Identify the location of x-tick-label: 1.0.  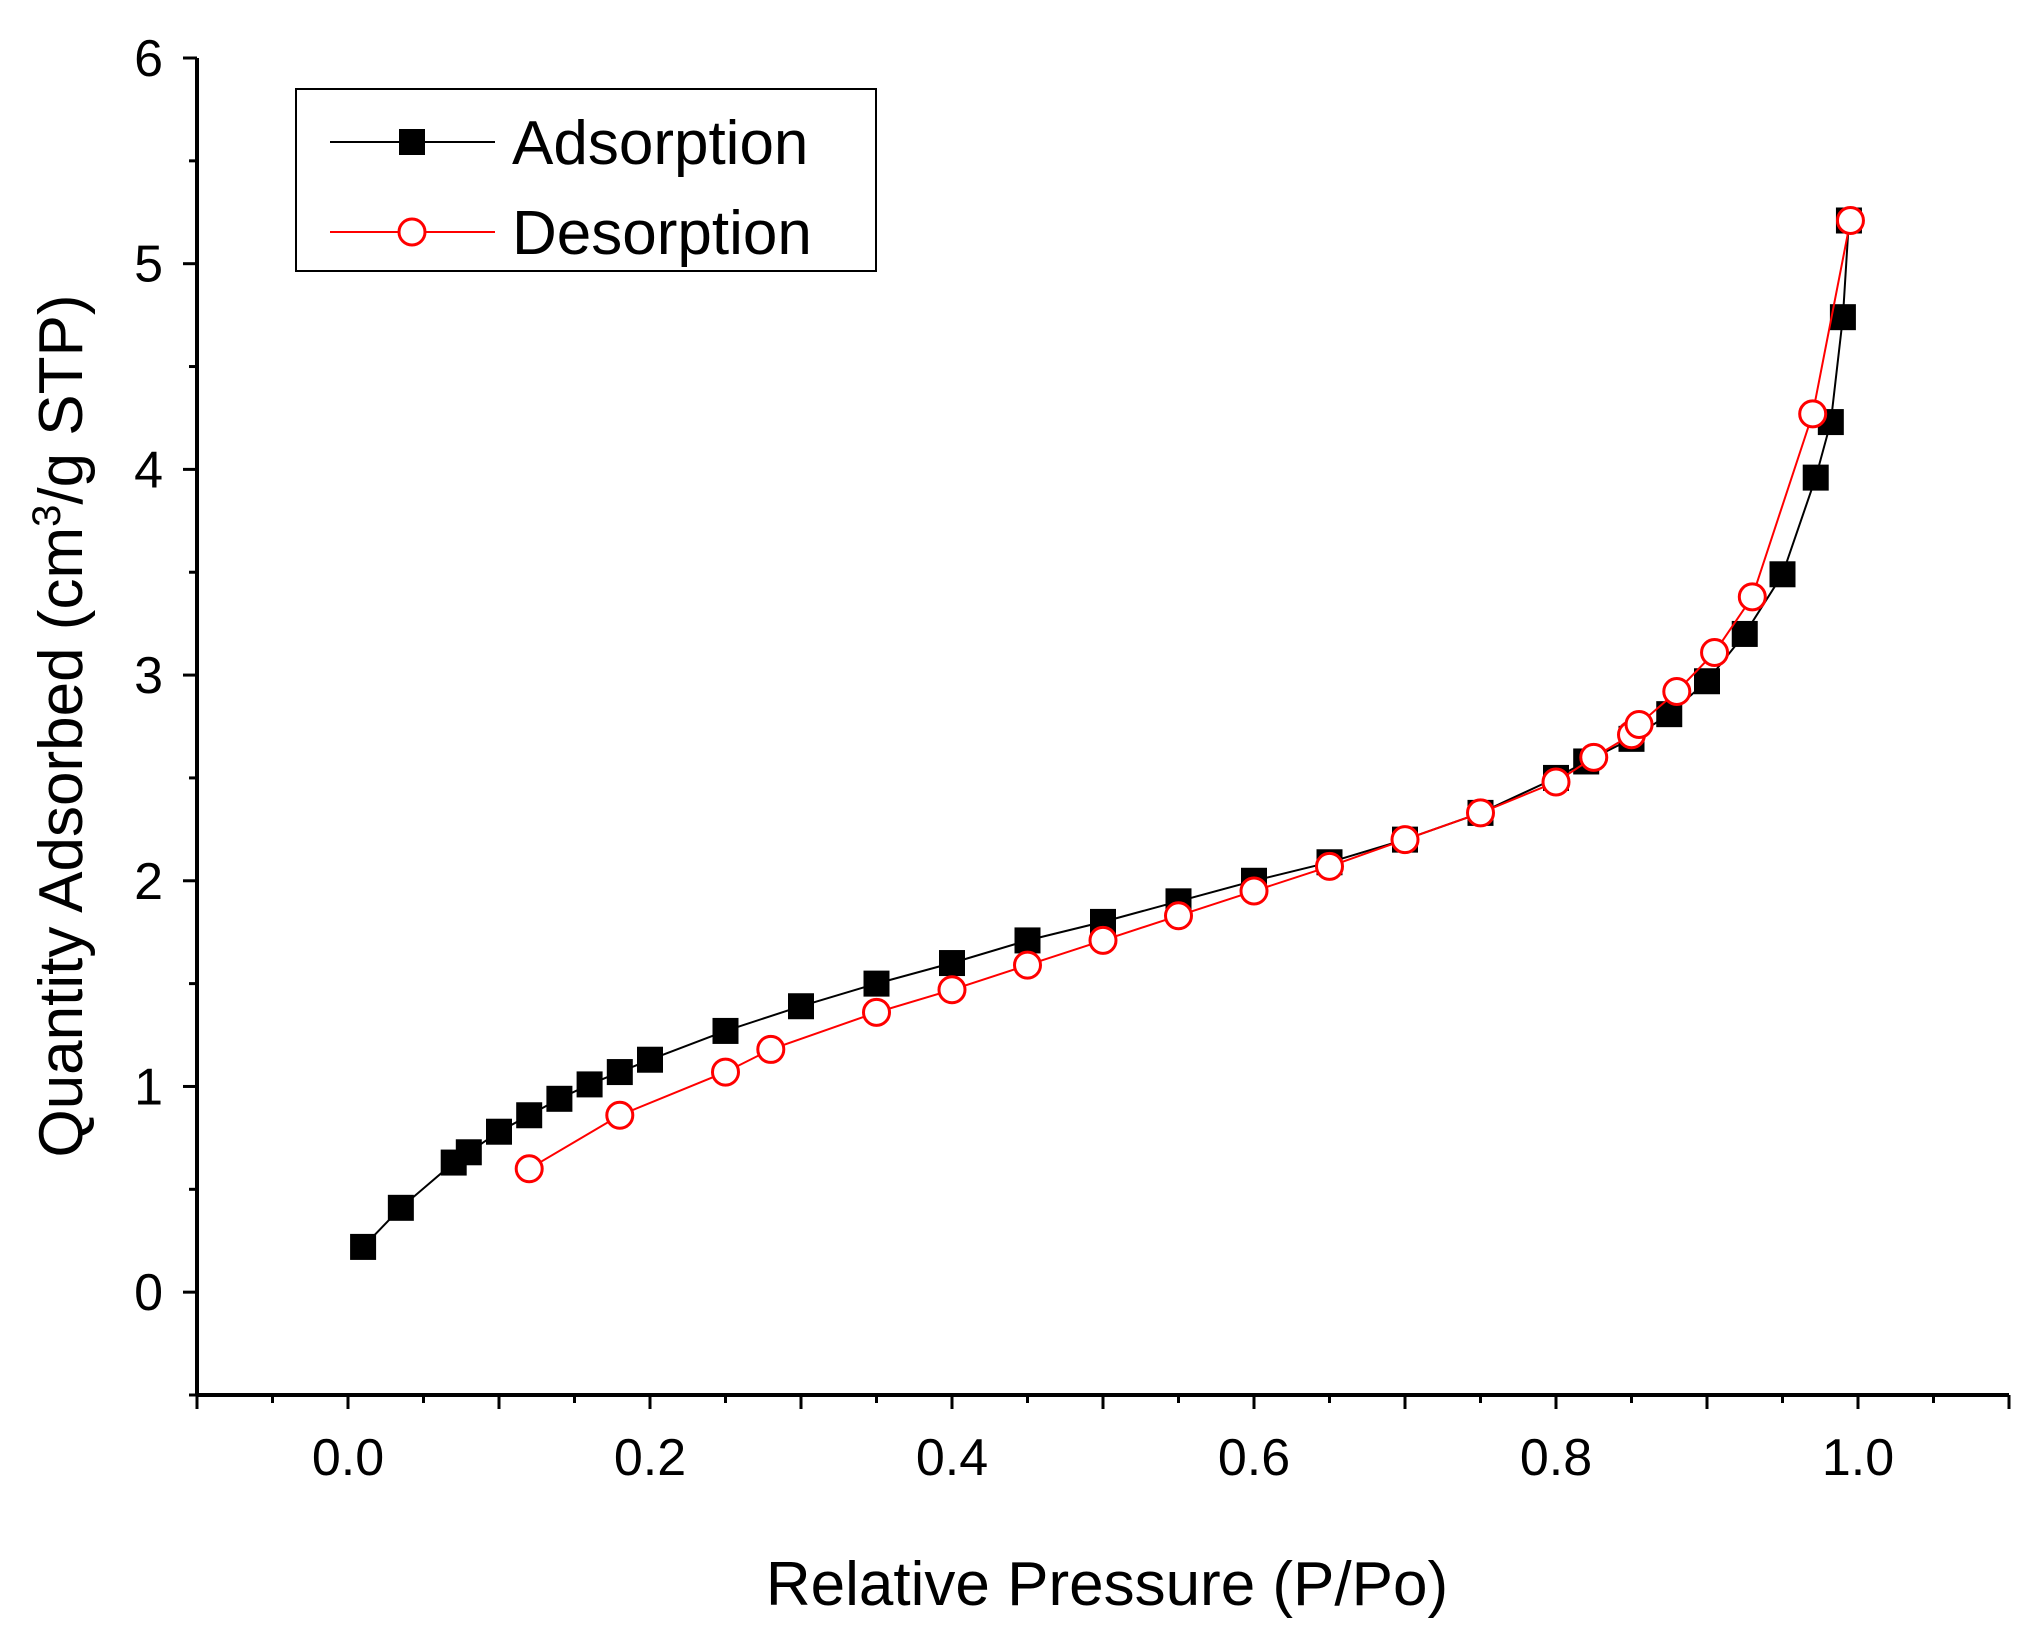
(1858, 1458).